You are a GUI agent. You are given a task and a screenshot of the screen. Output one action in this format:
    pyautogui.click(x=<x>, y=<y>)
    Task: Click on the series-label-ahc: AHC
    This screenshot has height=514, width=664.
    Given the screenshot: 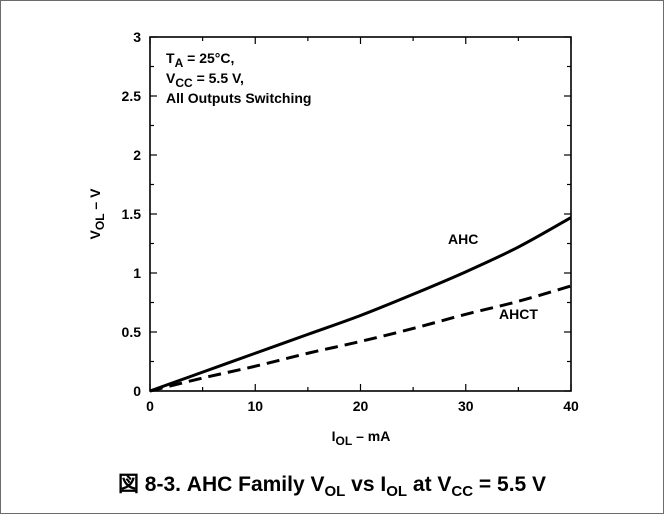 What is the action you would take?
    pyautogui.click(x=463, y=239)
    